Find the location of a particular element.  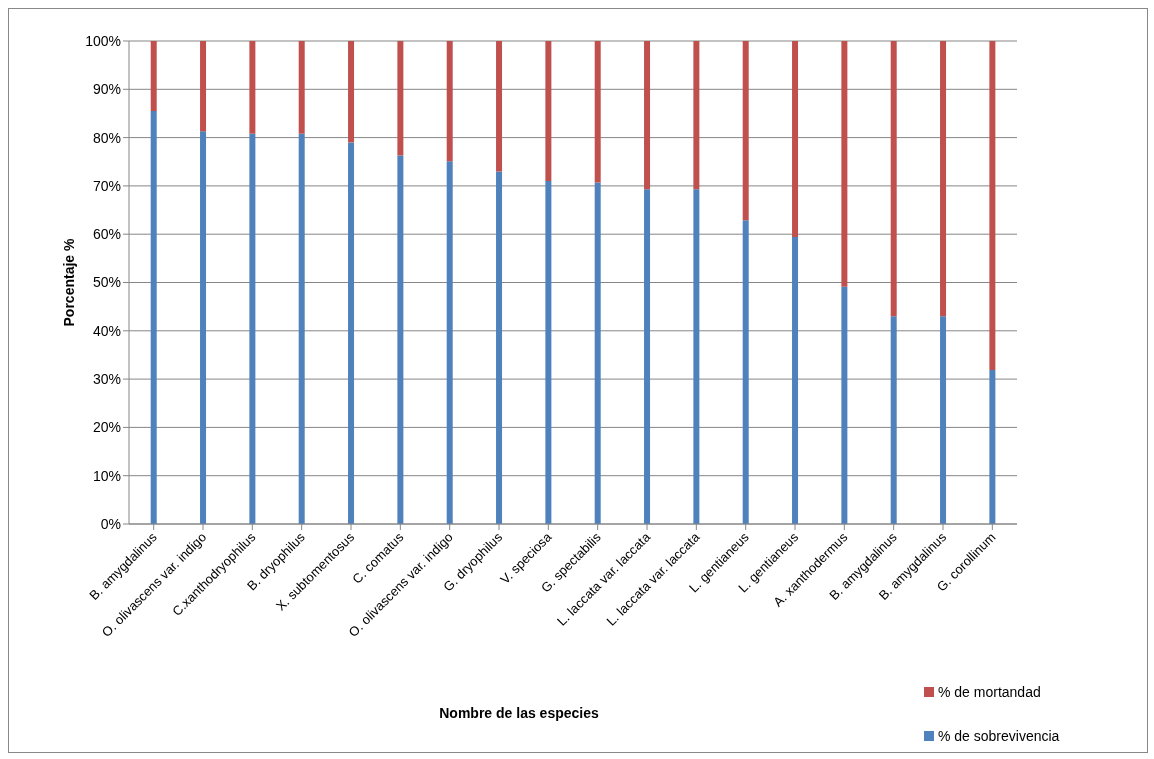

y-tick-label: 50% is located at coordinates (106, 282).